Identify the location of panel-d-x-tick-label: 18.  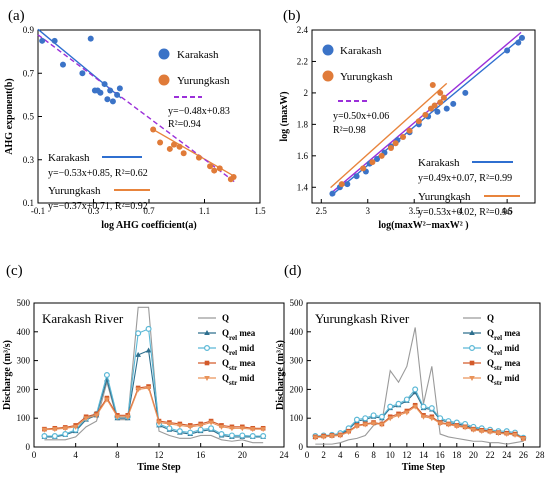
(457, 455).